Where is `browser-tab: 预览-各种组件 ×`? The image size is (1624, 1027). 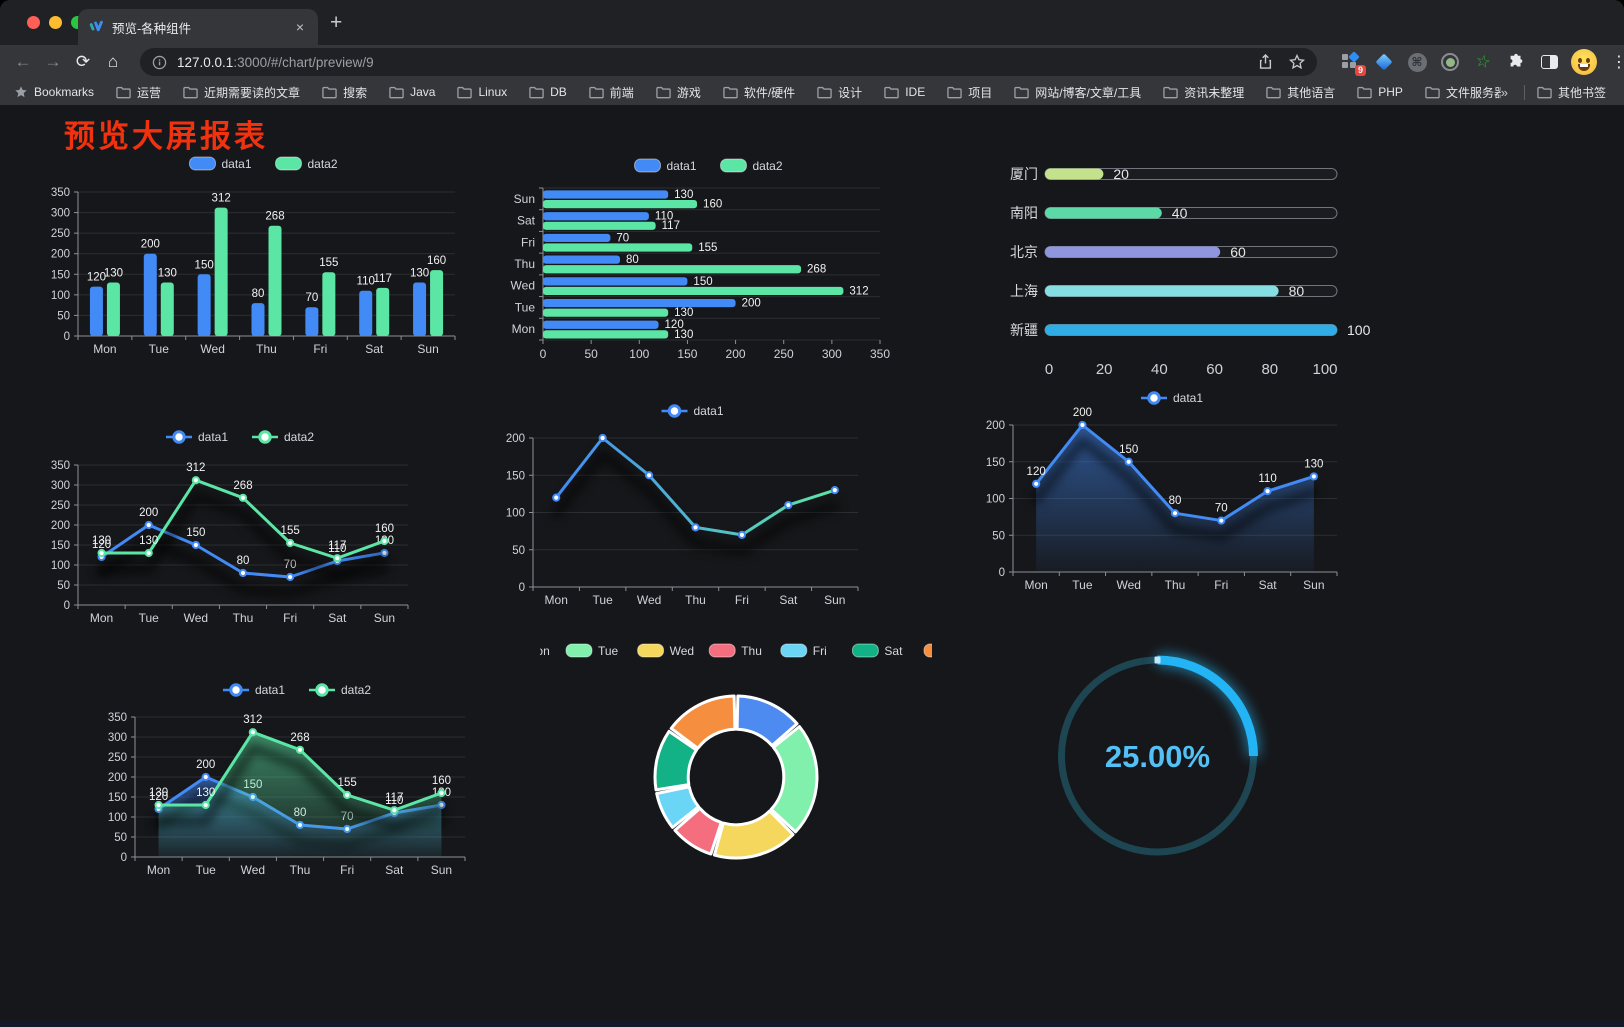
browser-tab: 预览-各种组件 × is located at coordinates (198, 27).